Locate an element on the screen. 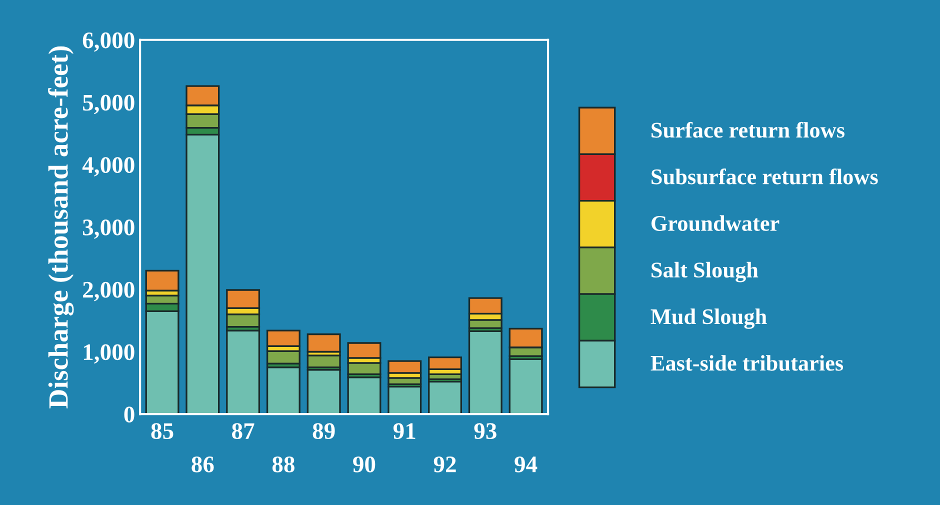 This screenshot has height=505, width=940. legend-label: Surface return flows is located at coordinates (748, 130).